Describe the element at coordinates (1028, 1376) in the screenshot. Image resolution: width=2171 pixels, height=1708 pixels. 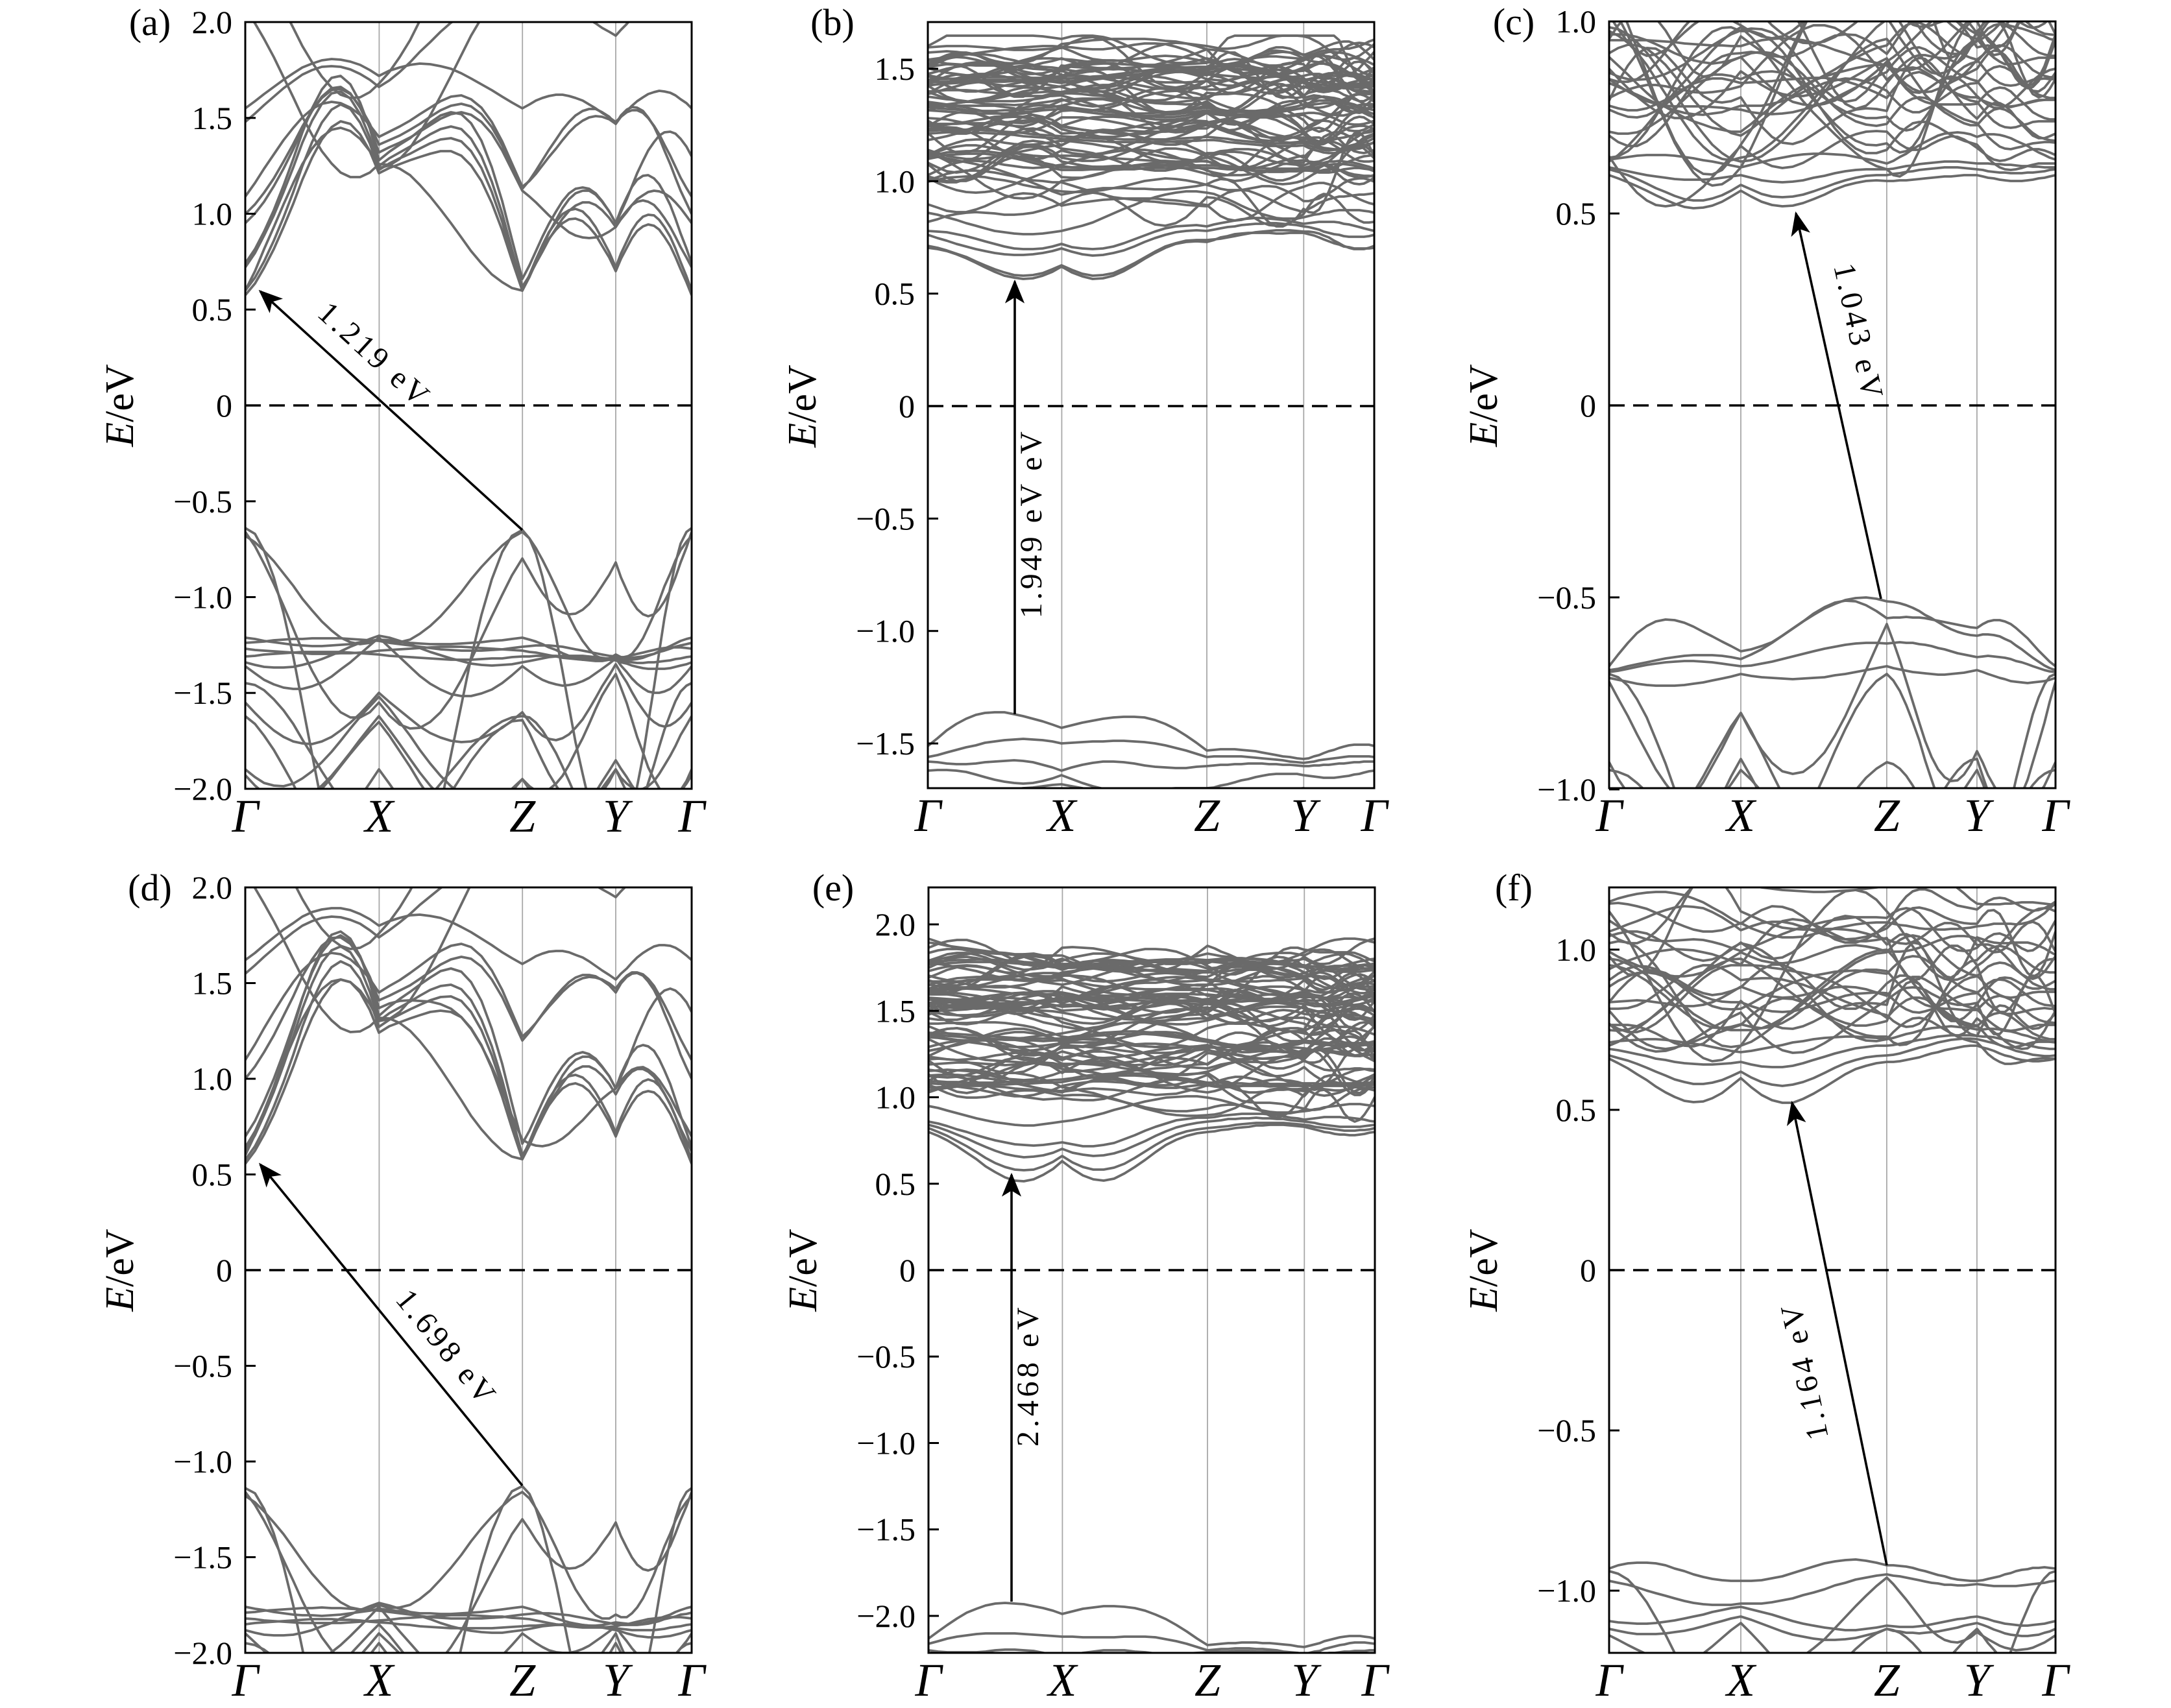
I see `svg-text: 2.468 eV` at that location.